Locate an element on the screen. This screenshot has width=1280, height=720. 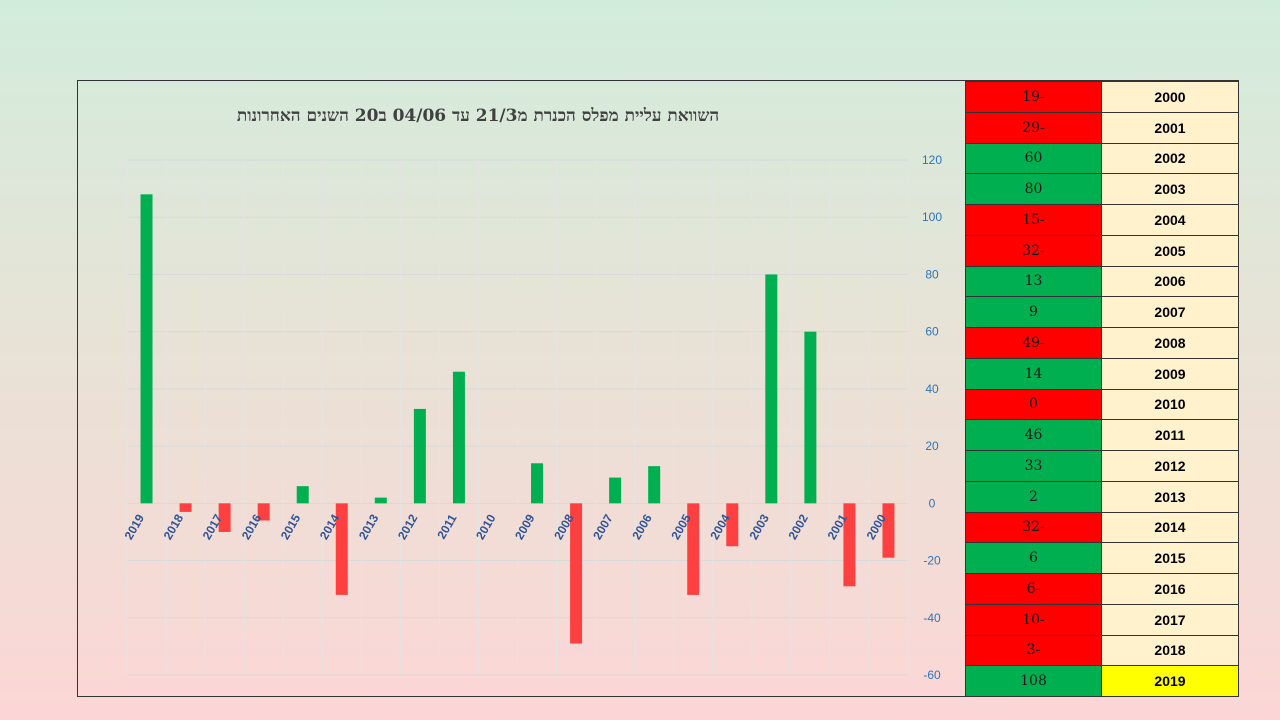
table-row: 46 2011 is located at coordinates (1102, 435).